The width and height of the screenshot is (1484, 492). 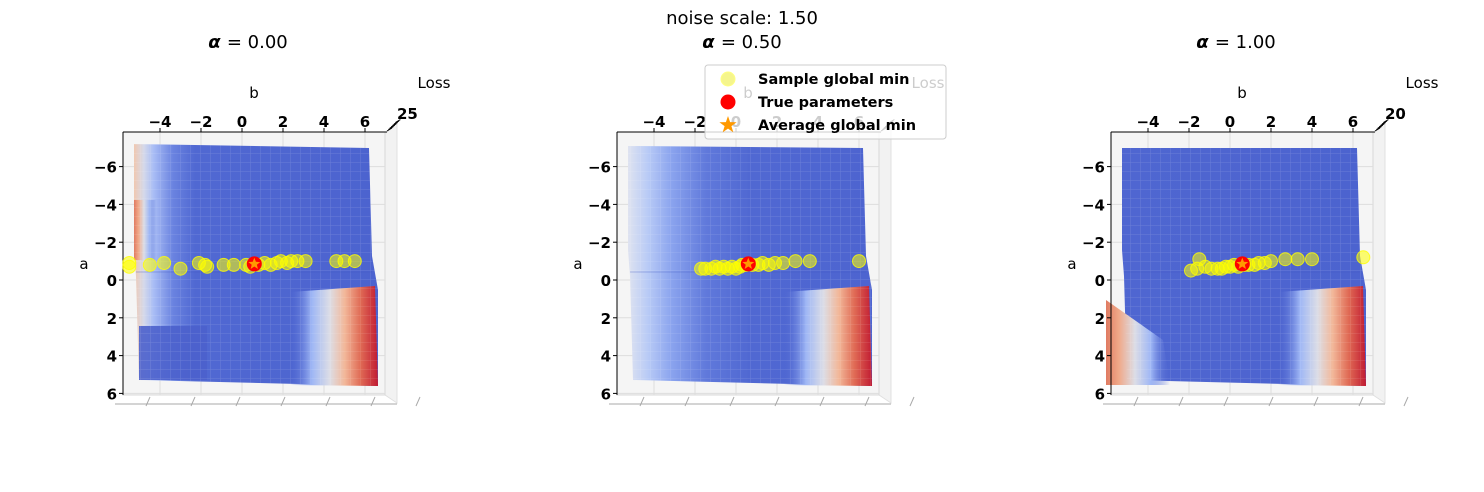 I want to click on legend-label: True parameters, so click(x=825, y=103).